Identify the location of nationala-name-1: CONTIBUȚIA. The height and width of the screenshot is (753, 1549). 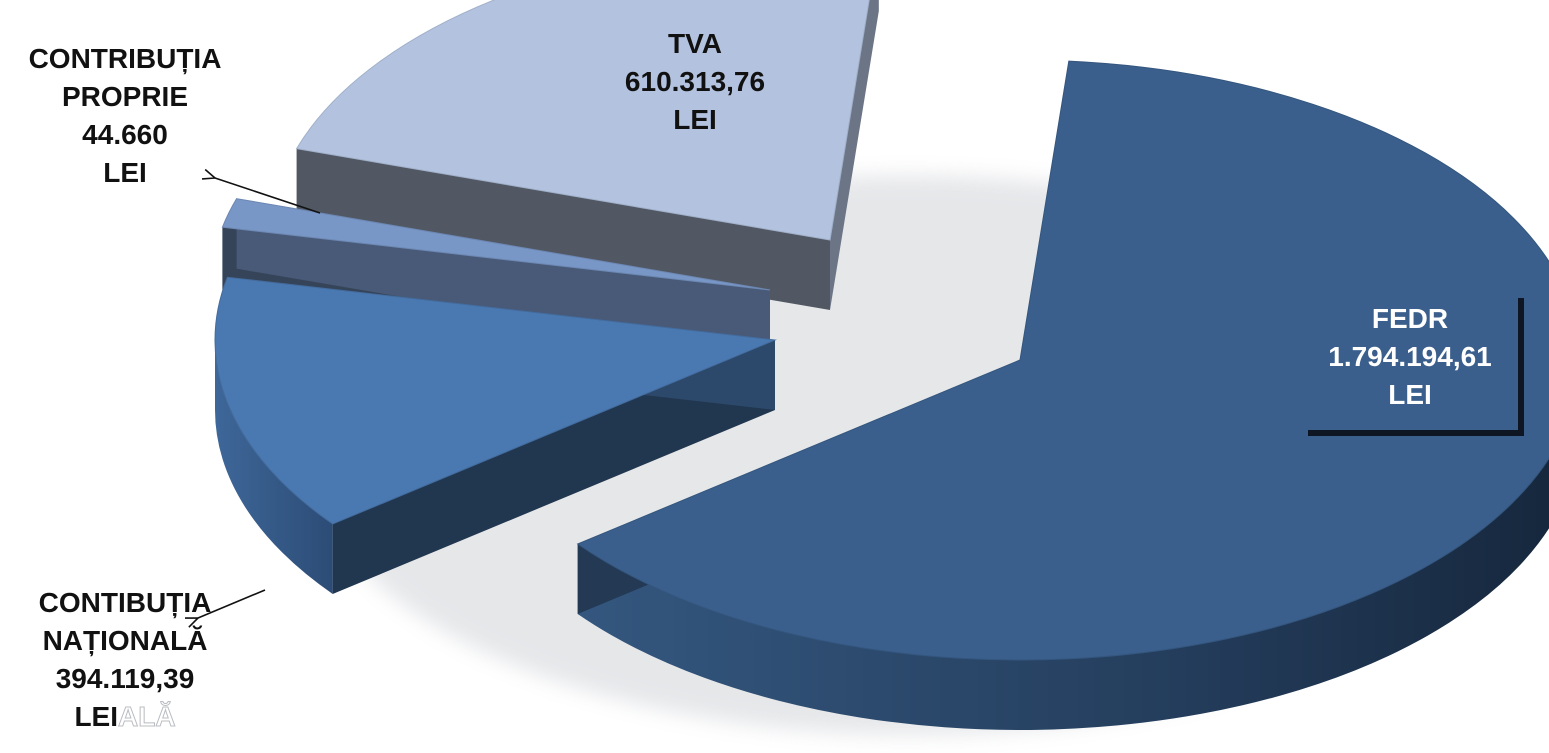
(125, 602).